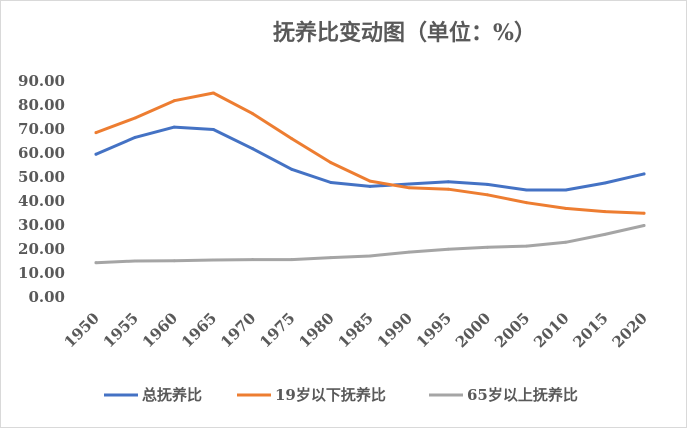  I want to click on legend-label: 65岁以上抚养比, so click(522, 395).